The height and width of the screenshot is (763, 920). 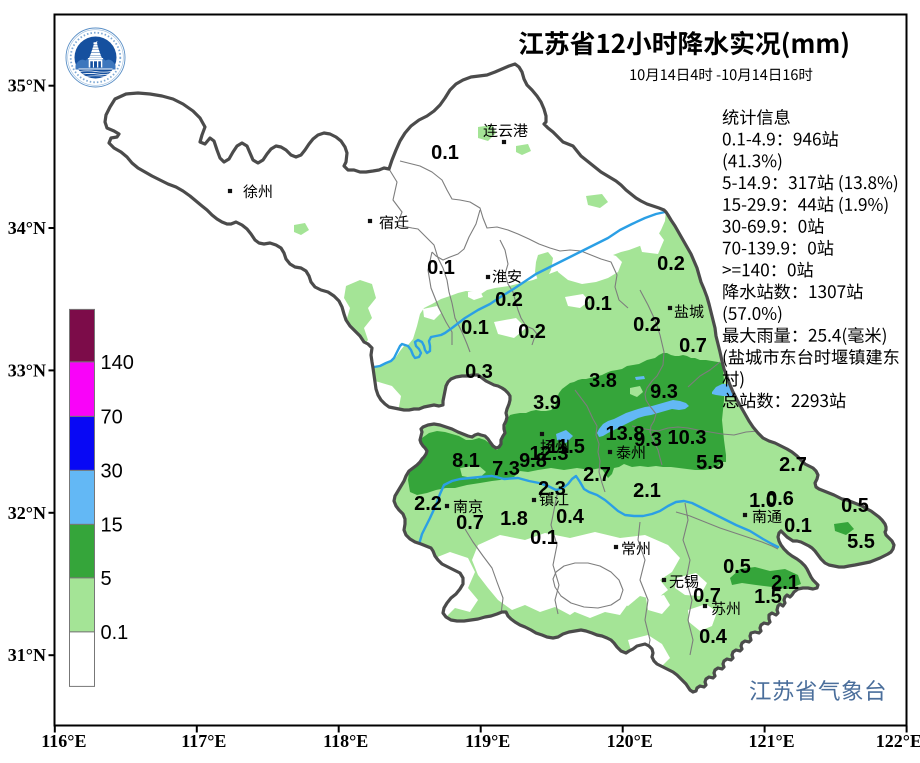 I want to click on svg-text: 1.8, so click(x=514, y=519).